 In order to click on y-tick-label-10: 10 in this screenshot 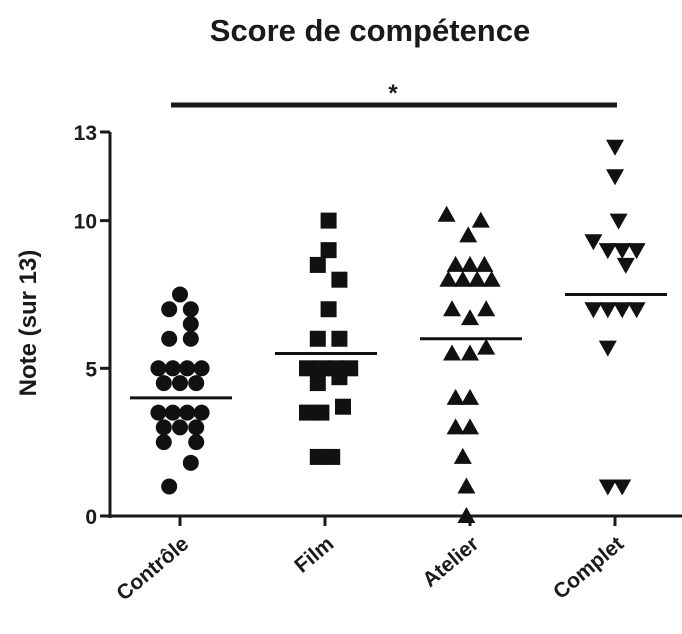, I will do `click(85, 222)`.